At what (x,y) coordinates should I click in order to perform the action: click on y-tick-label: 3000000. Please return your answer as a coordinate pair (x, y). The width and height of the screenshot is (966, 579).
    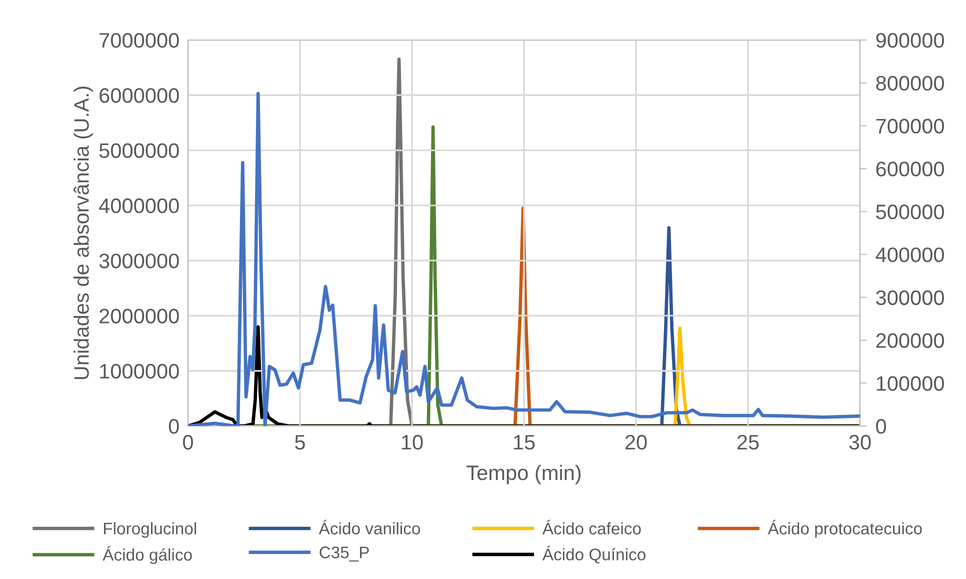
    Looking at the image, I should click on (139, 261).